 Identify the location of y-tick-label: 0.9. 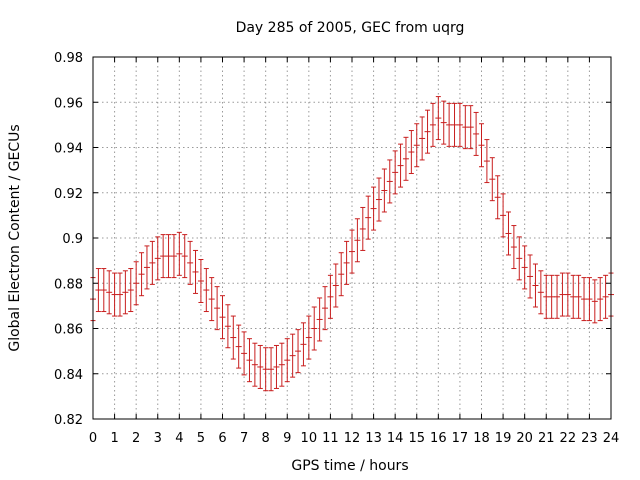
(72, 239).